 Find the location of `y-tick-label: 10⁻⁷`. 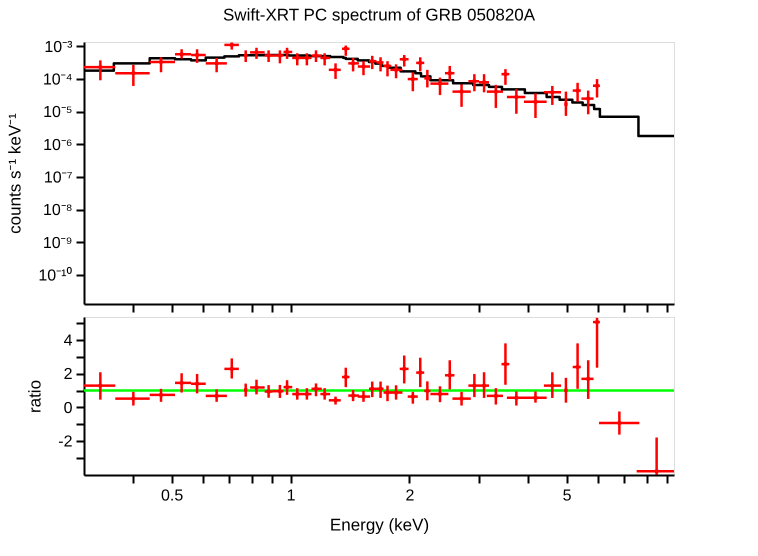

y-tick-label: 10⁻⁷ is located at coordinates (58, 177).